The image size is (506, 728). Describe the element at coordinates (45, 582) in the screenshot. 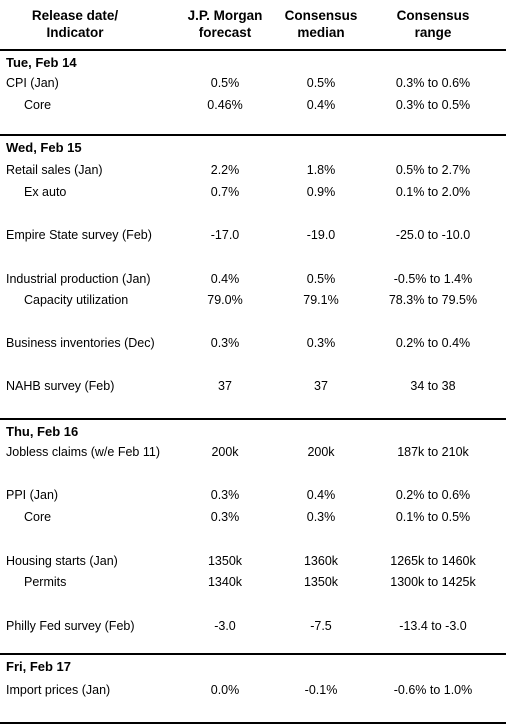

I see `indicator-label: Permits` at that location.